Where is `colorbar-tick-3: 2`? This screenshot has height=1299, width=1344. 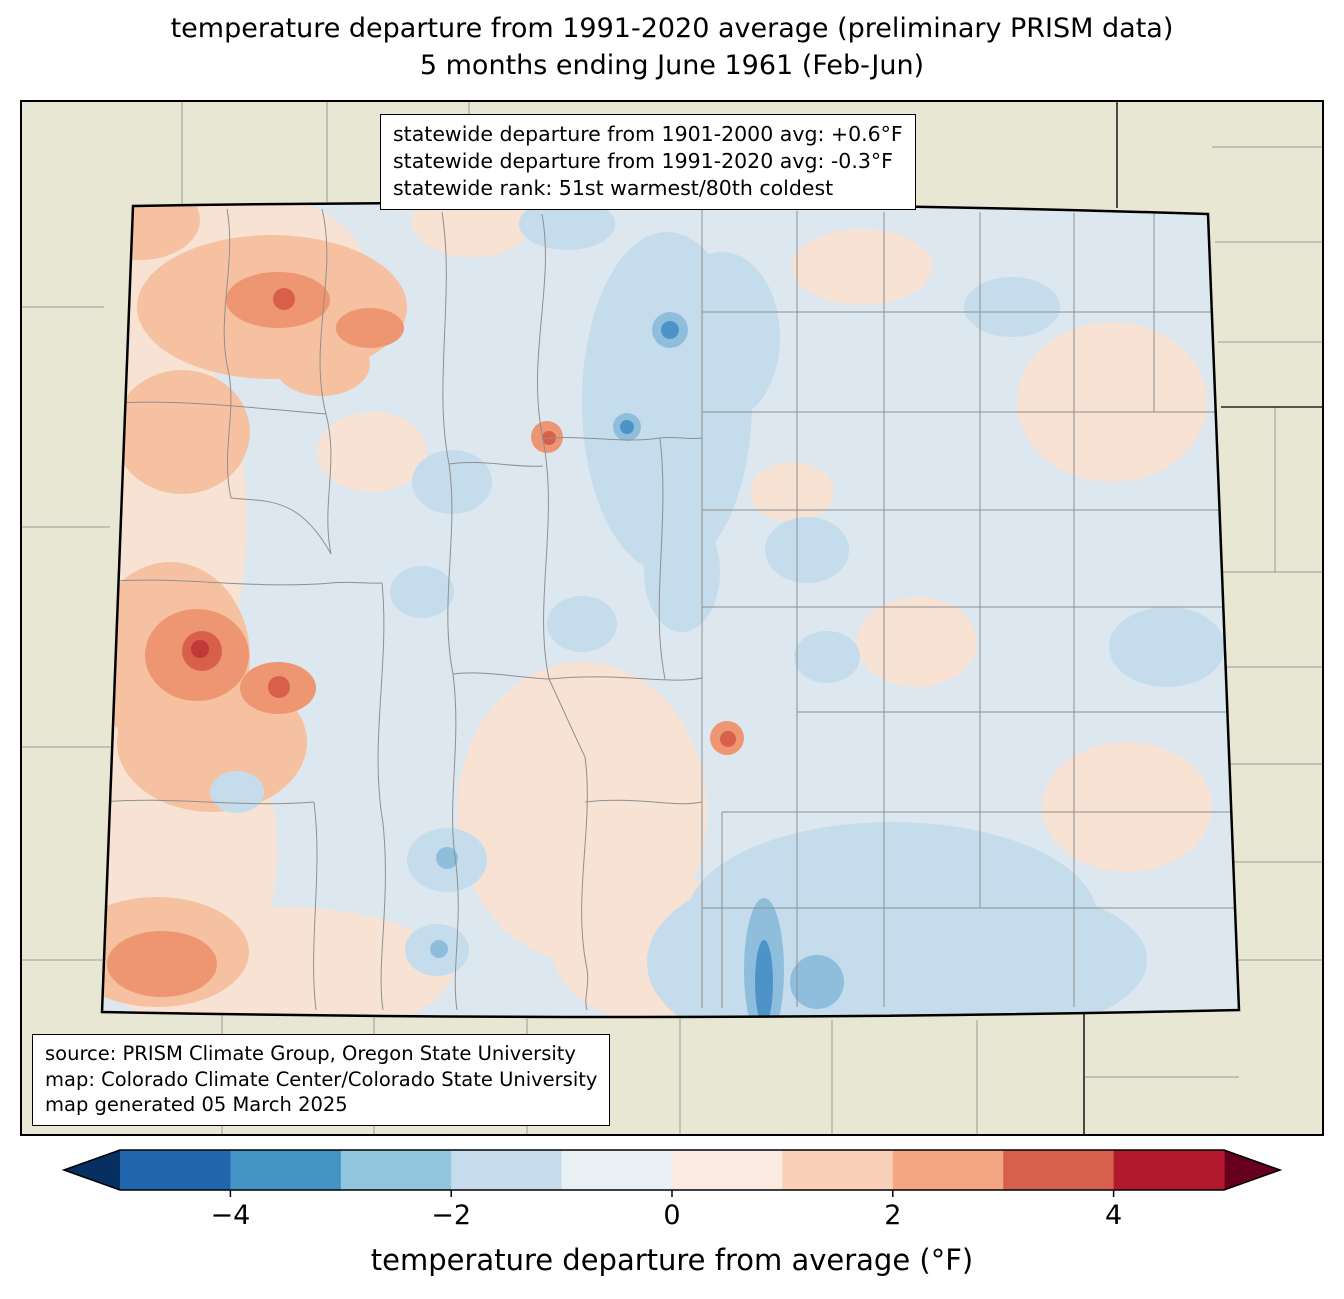 colorbar-tick-3: 2 is located at coordinates (893, 1215).